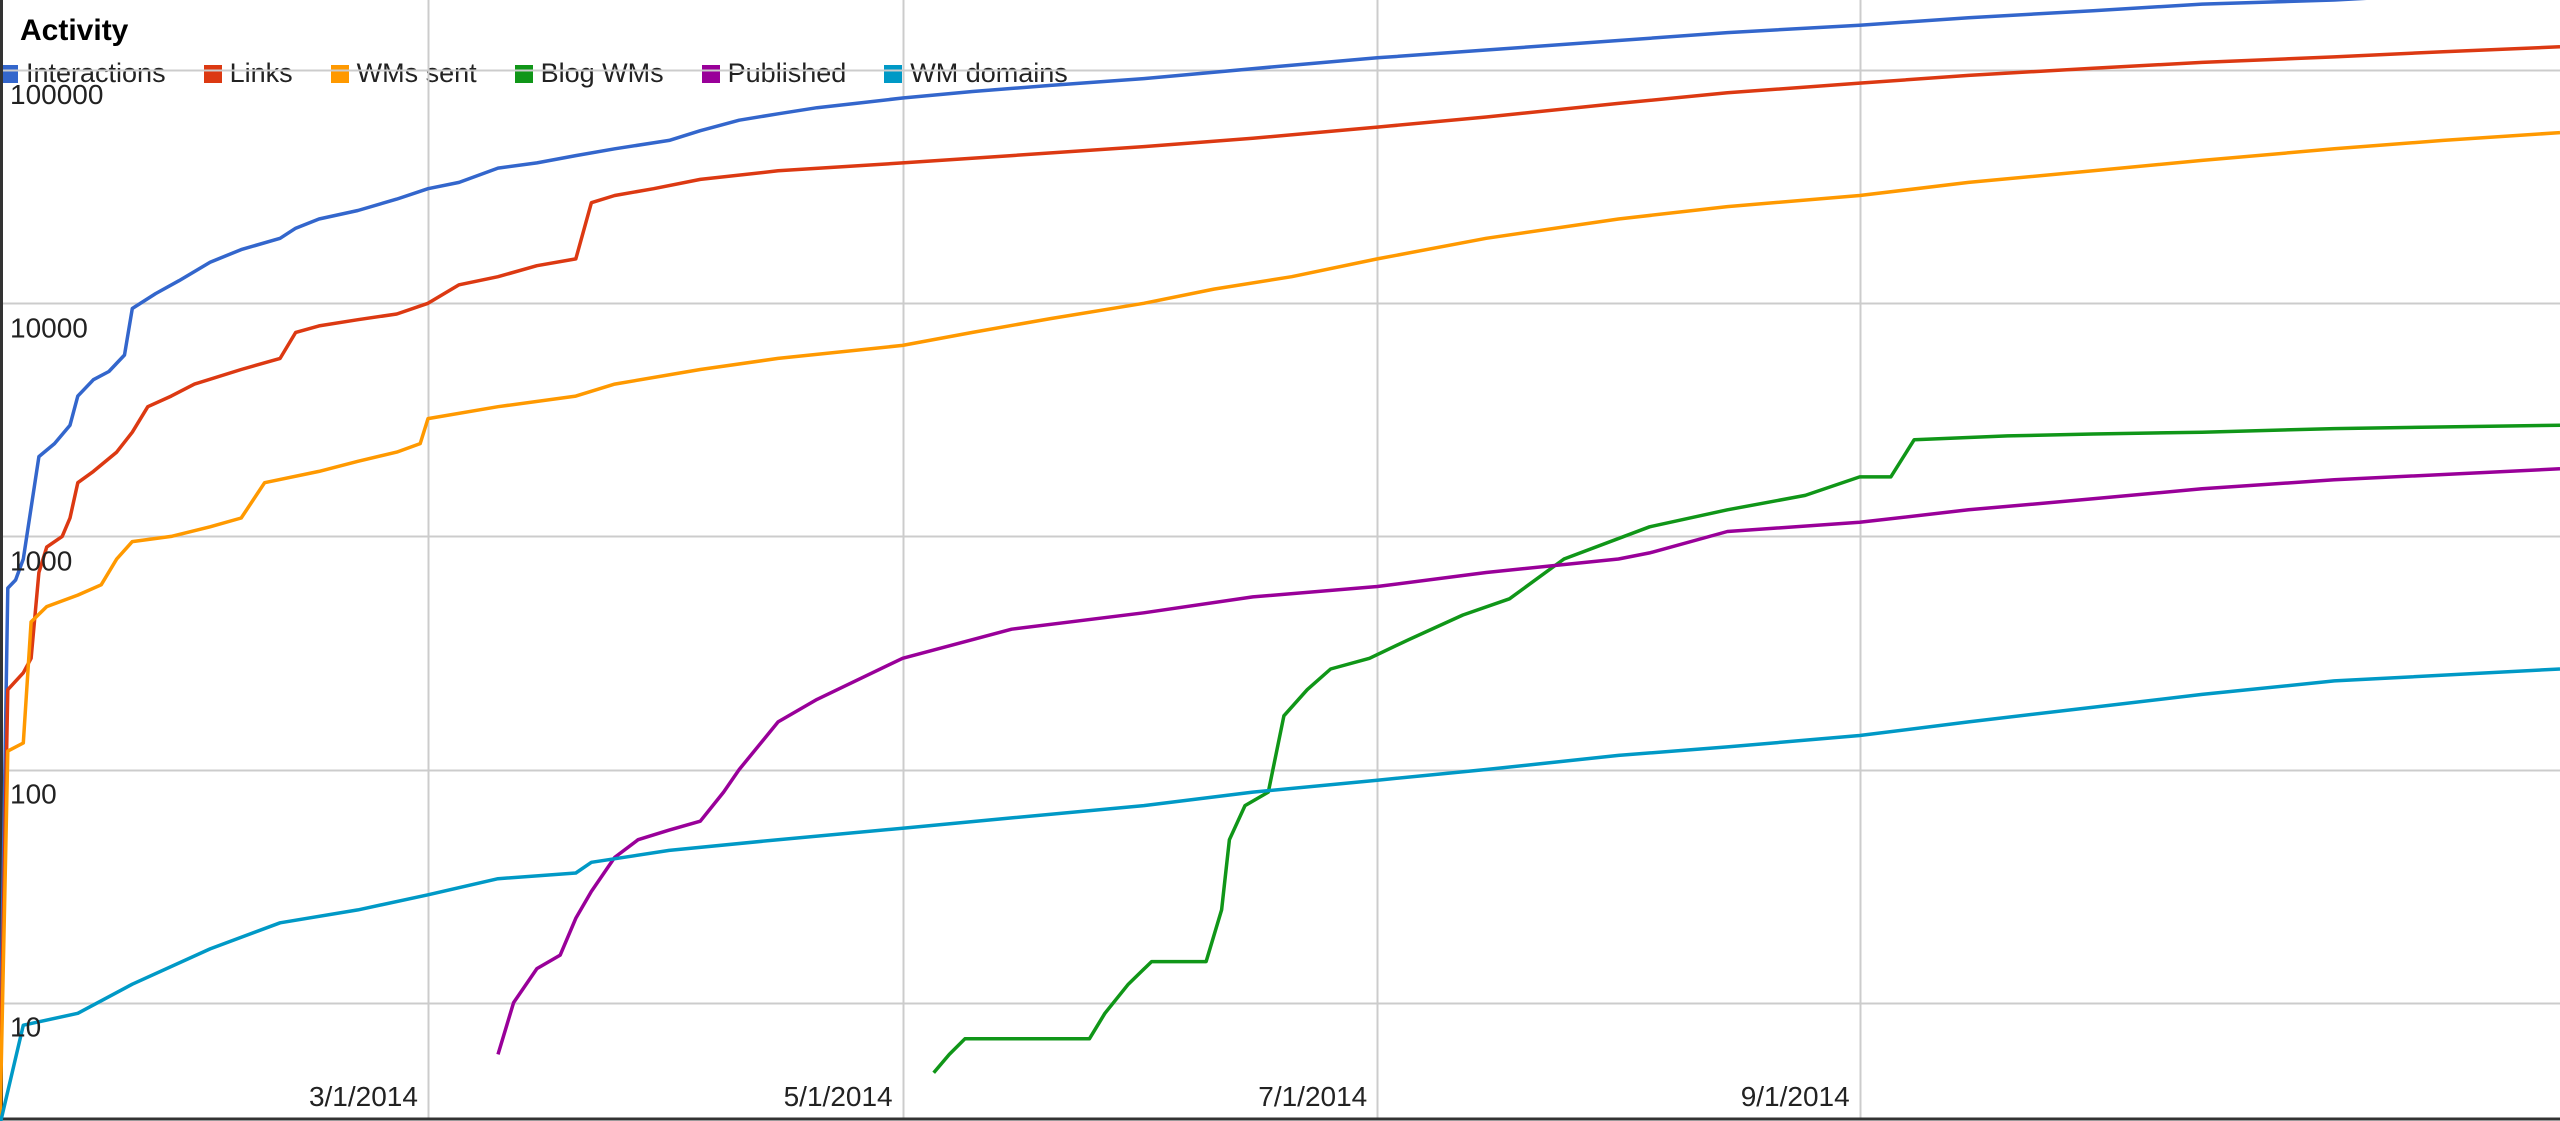 The height and width of the screenshot is (1121, 2560). I want to click on legend-label: Blog WMs, so click(602, 73).